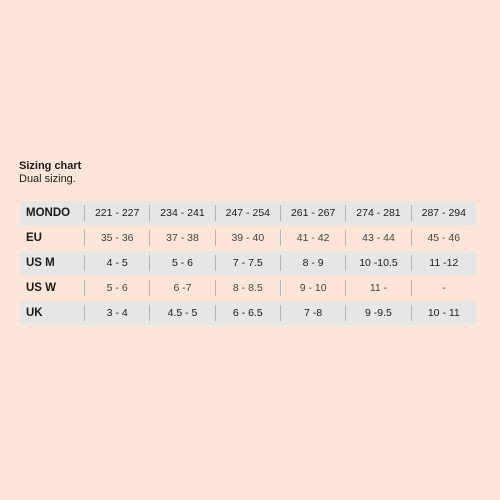 The height and width of the screenshot is (500, 500). I want to click on table-cell: 4 - 5, so click(116, 263).